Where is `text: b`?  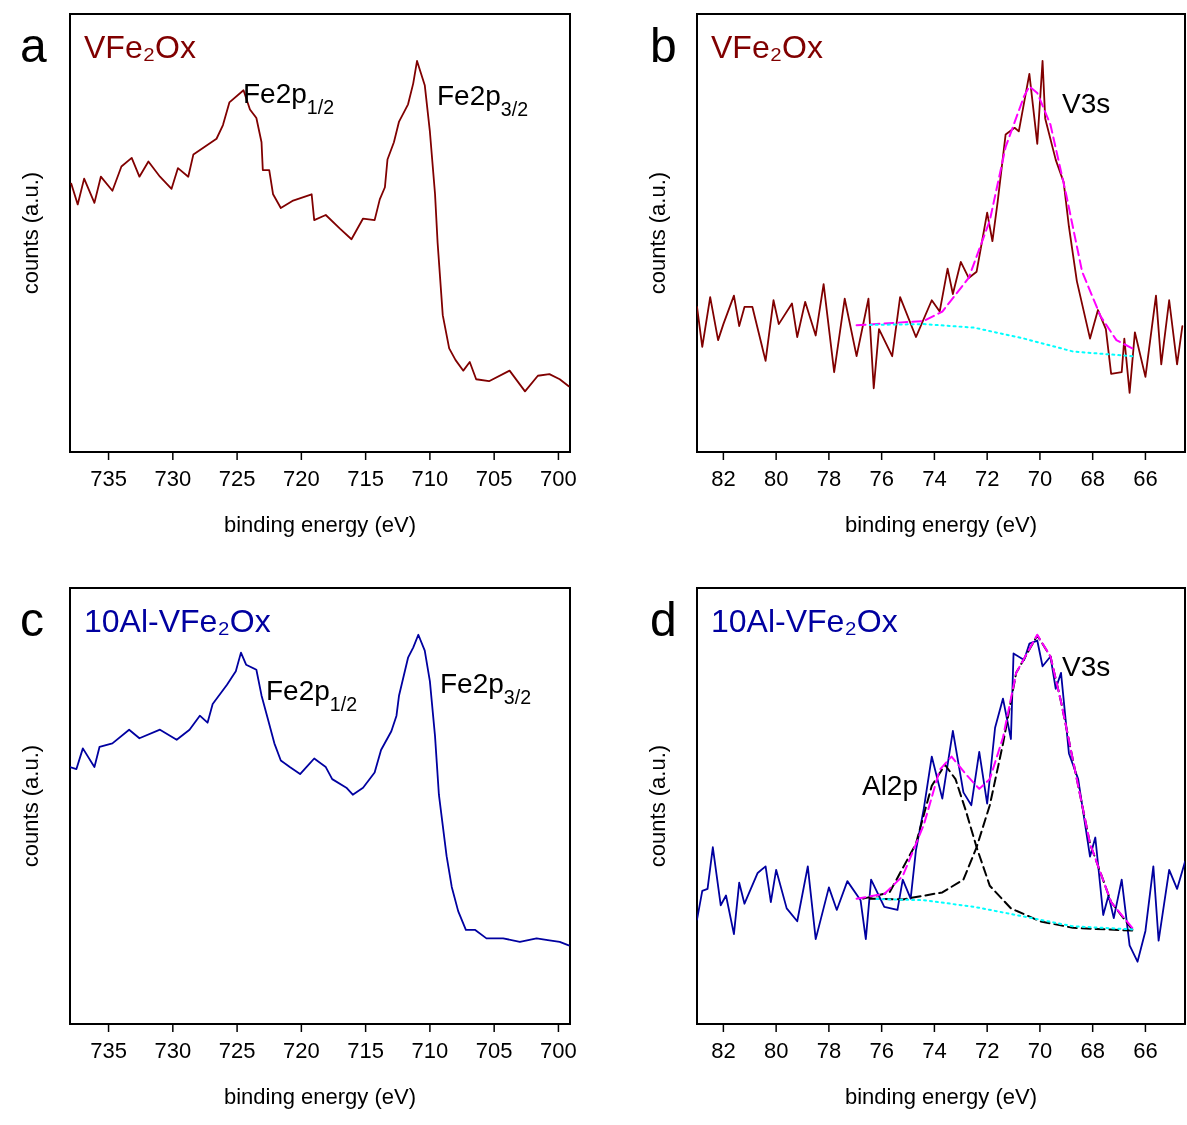
text: b is located at coordinates (663, 45).